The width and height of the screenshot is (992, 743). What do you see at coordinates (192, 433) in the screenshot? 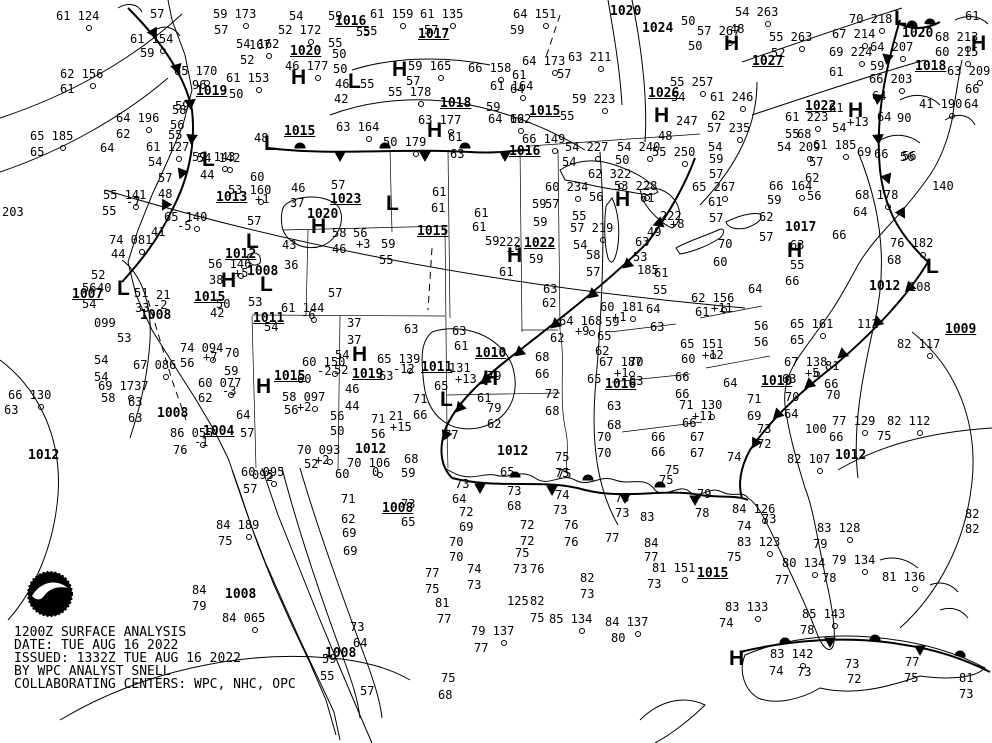
I see `station-value: 86 055` at bounding box center [192, 433].